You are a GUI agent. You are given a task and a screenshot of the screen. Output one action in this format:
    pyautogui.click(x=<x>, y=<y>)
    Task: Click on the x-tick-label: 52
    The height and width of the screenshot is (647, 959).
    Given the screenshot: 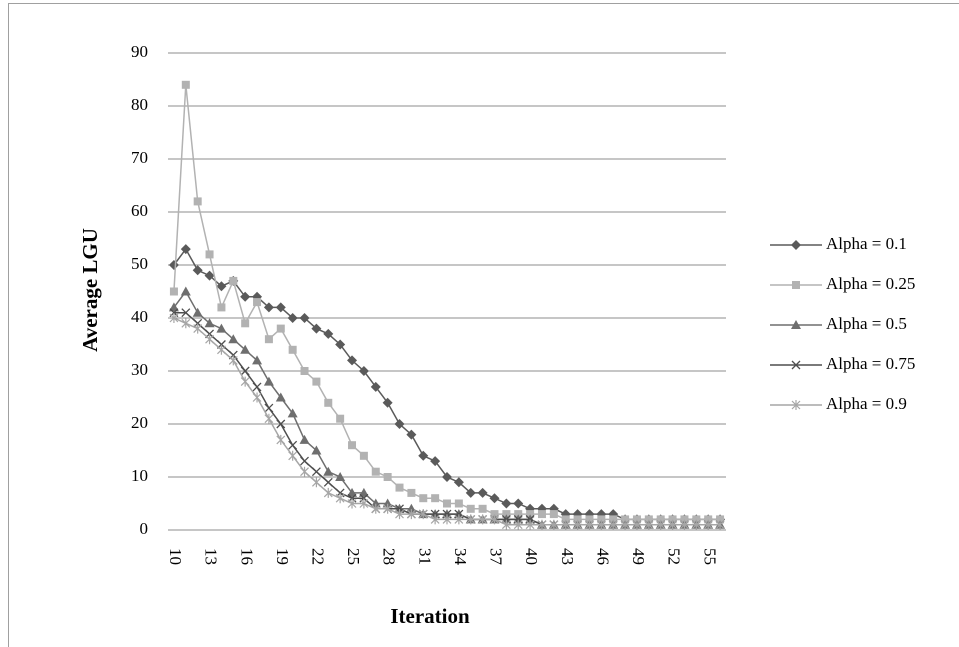 What is the action you would take?
    pyautogui.click(x=674, y=556)
    